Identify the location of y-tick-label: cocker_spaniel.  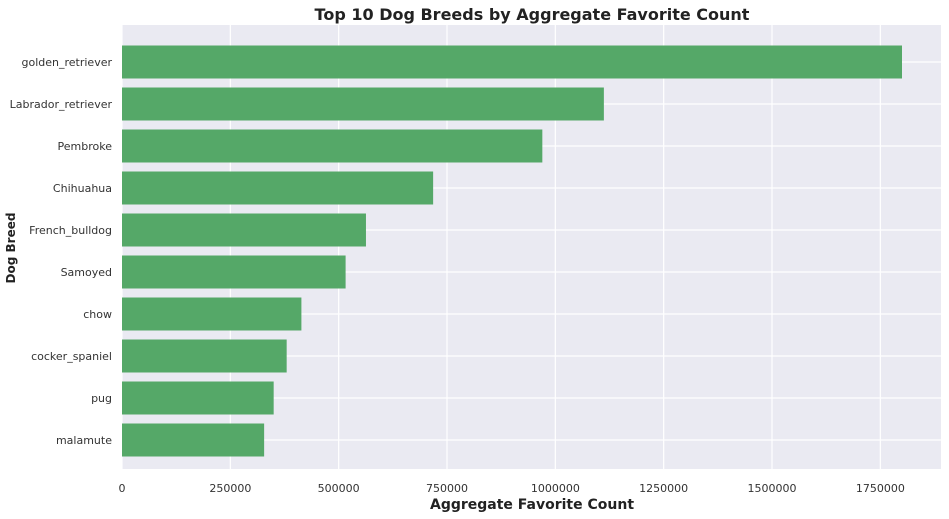
(71, 356).